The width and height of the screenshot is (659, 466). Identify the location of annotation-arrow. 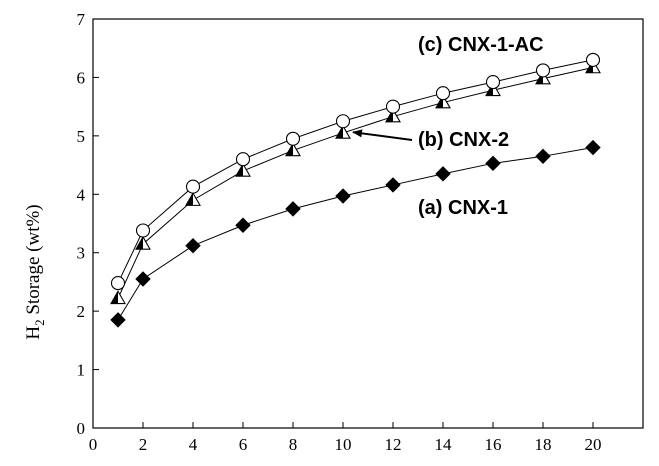
(382, 135).